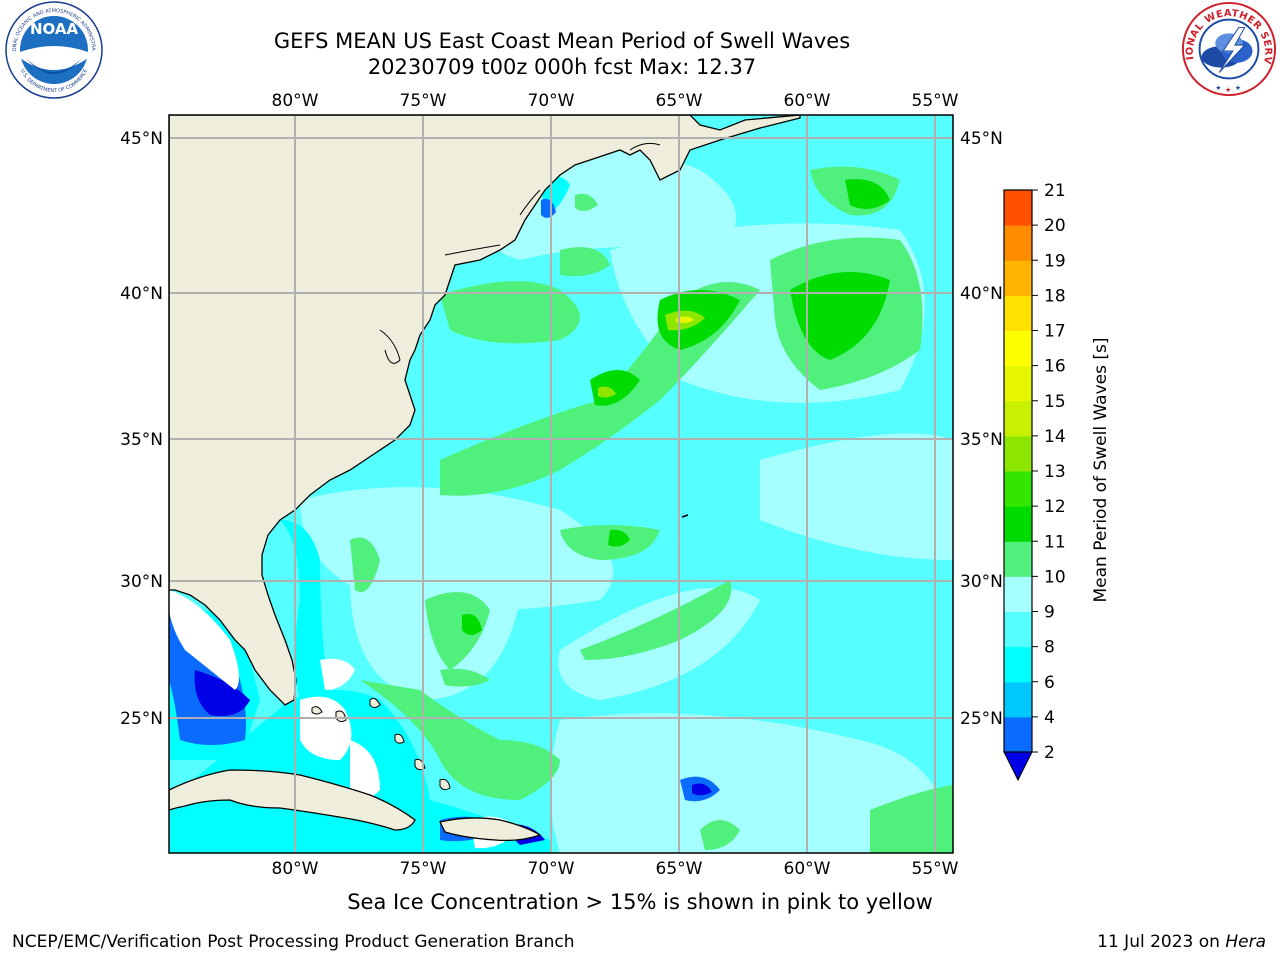 The image size is (1280, 960). Describe the element at coordinates (981, 139) in the screenshot. I see `lat-label-right: 45°N` at that location.